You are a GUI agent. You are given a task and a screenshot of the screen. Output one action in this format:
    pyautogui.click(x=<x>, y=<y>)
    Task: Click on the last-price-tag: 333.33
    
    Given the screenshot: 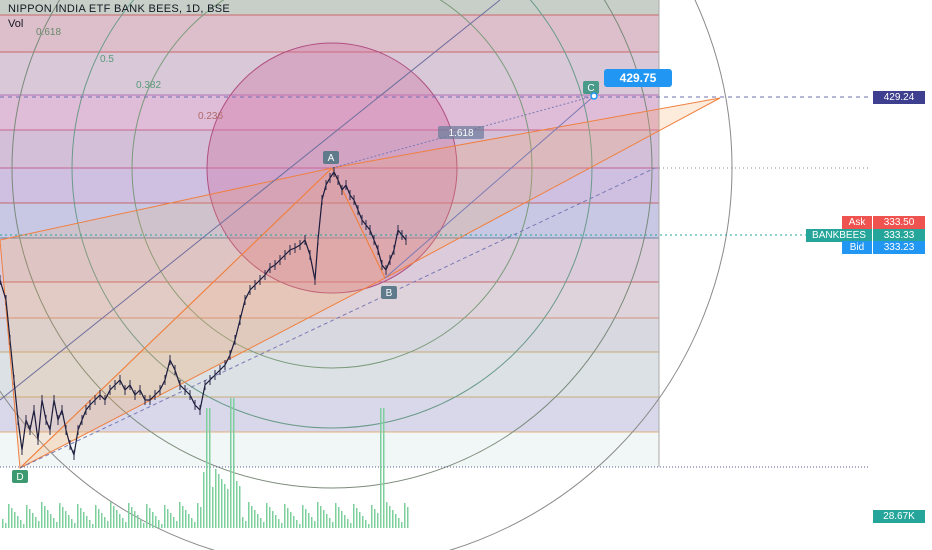 What is the action you would take?
    pyautogui.click(x=899, y=235)
    